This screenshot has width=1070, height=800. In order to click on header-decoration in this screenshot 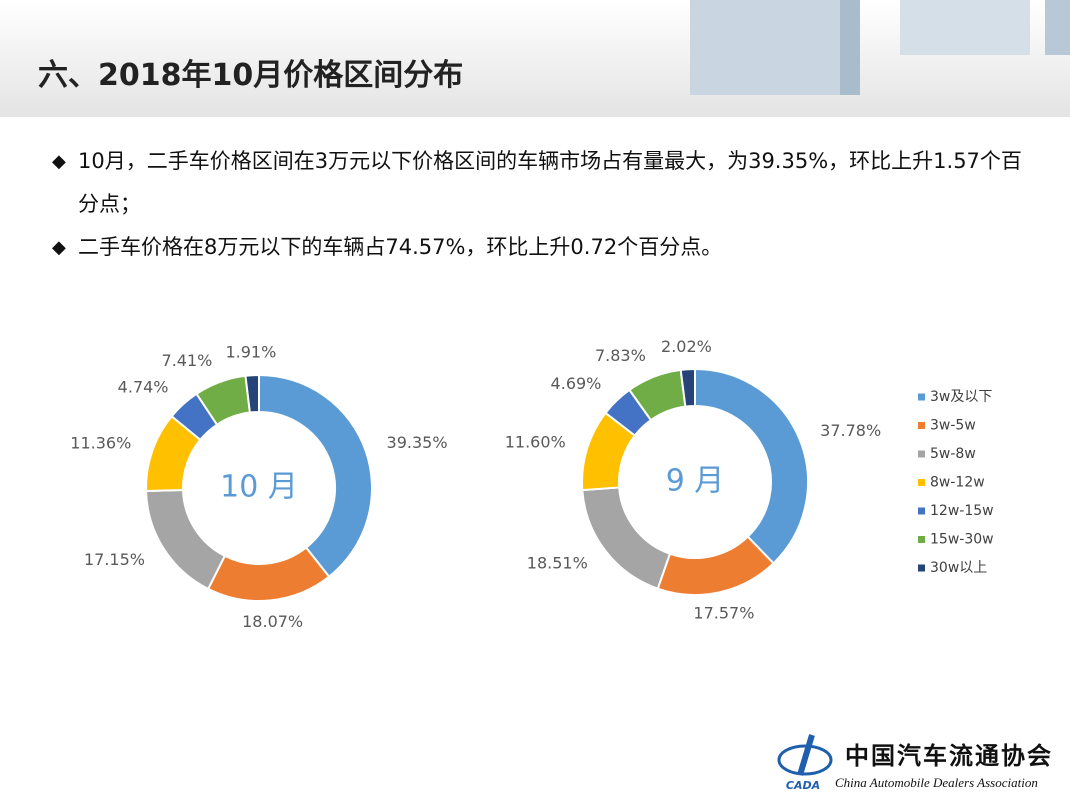, I will do `click(880, 47)`.